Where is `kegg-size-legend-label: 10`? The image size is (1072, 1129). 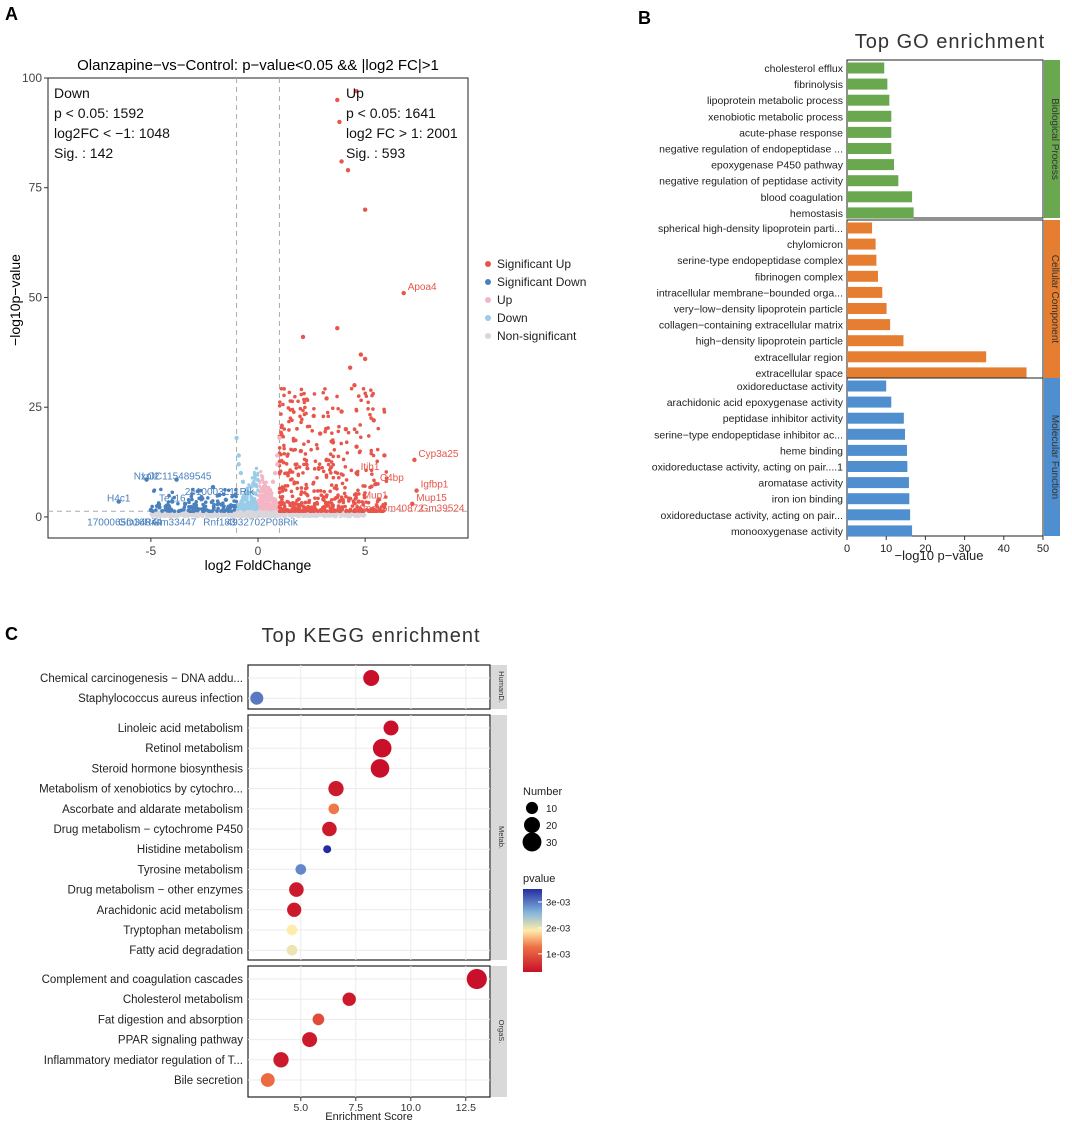
kegg-size-legend-label: 10 is located at coordinates (552, 809).